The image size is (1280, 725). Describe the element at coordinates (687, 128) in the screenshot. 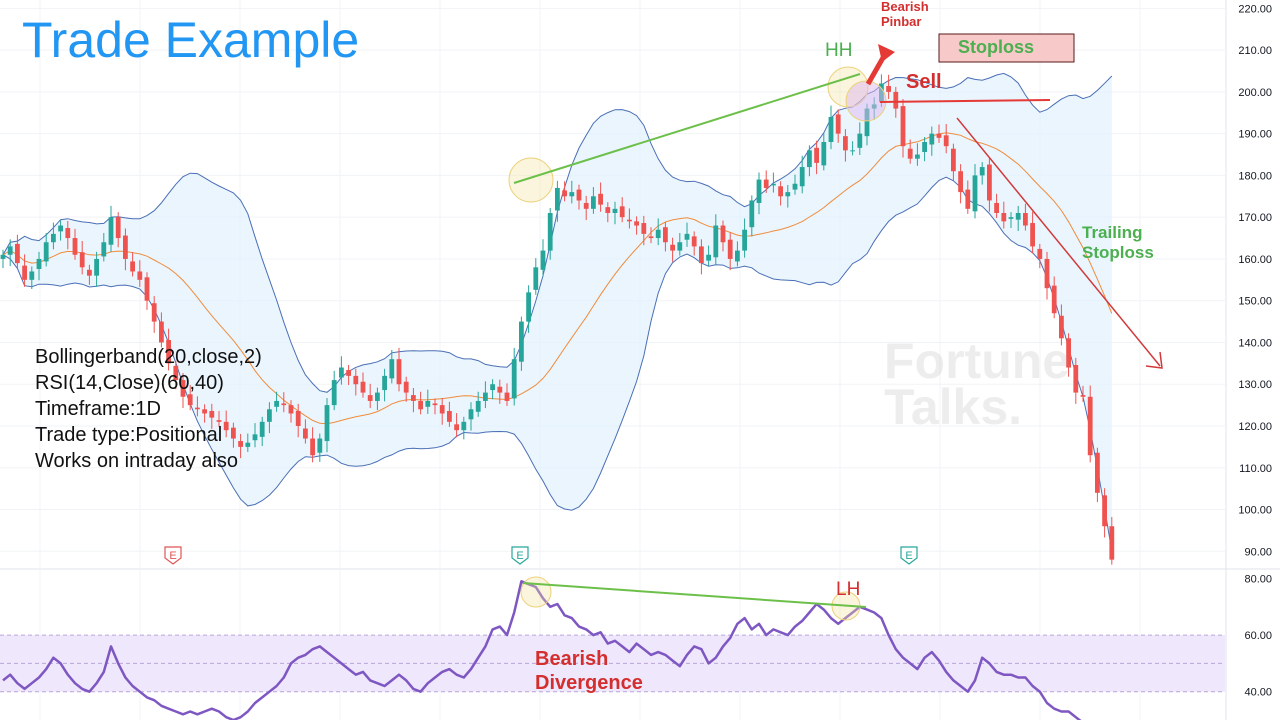

I see `price-higher-high-line` at that location.